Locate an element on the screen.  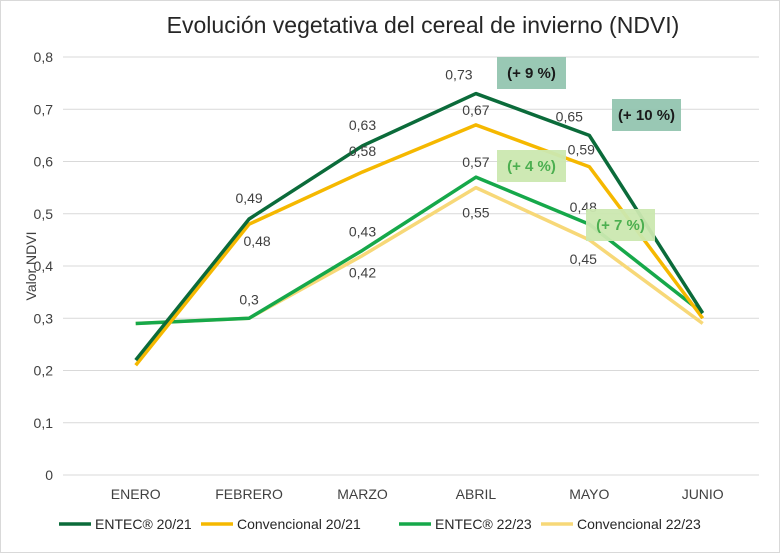
y-tick-label: 0,3 is located at coordinates (44, 318).